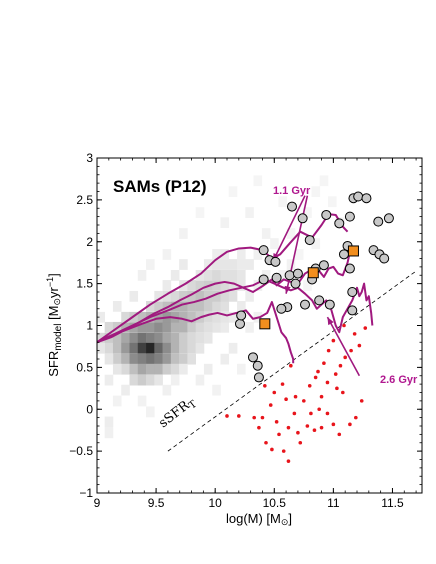 The height and width of the screenshot is (564, 436). What do you see at coordinates (289, 228) in the screenshot?
I see `arrow-shaft` at bounding box center [289, 228].